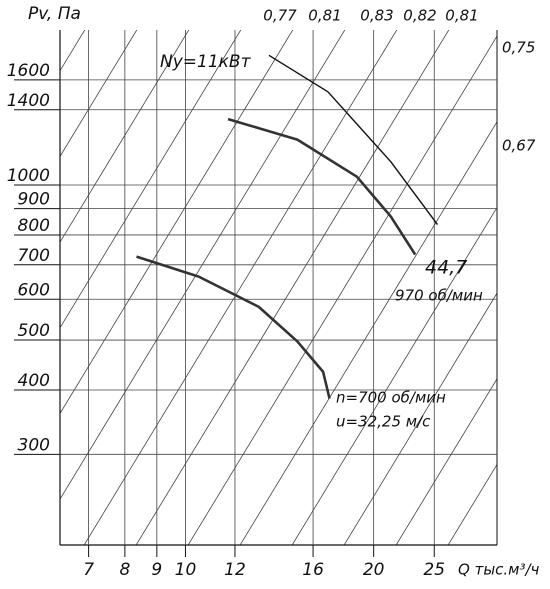 The image size is (550, 589). Describe the element at coordinates (34, 256) in the screenshot. I see `y-tick-label: 700` at that location.